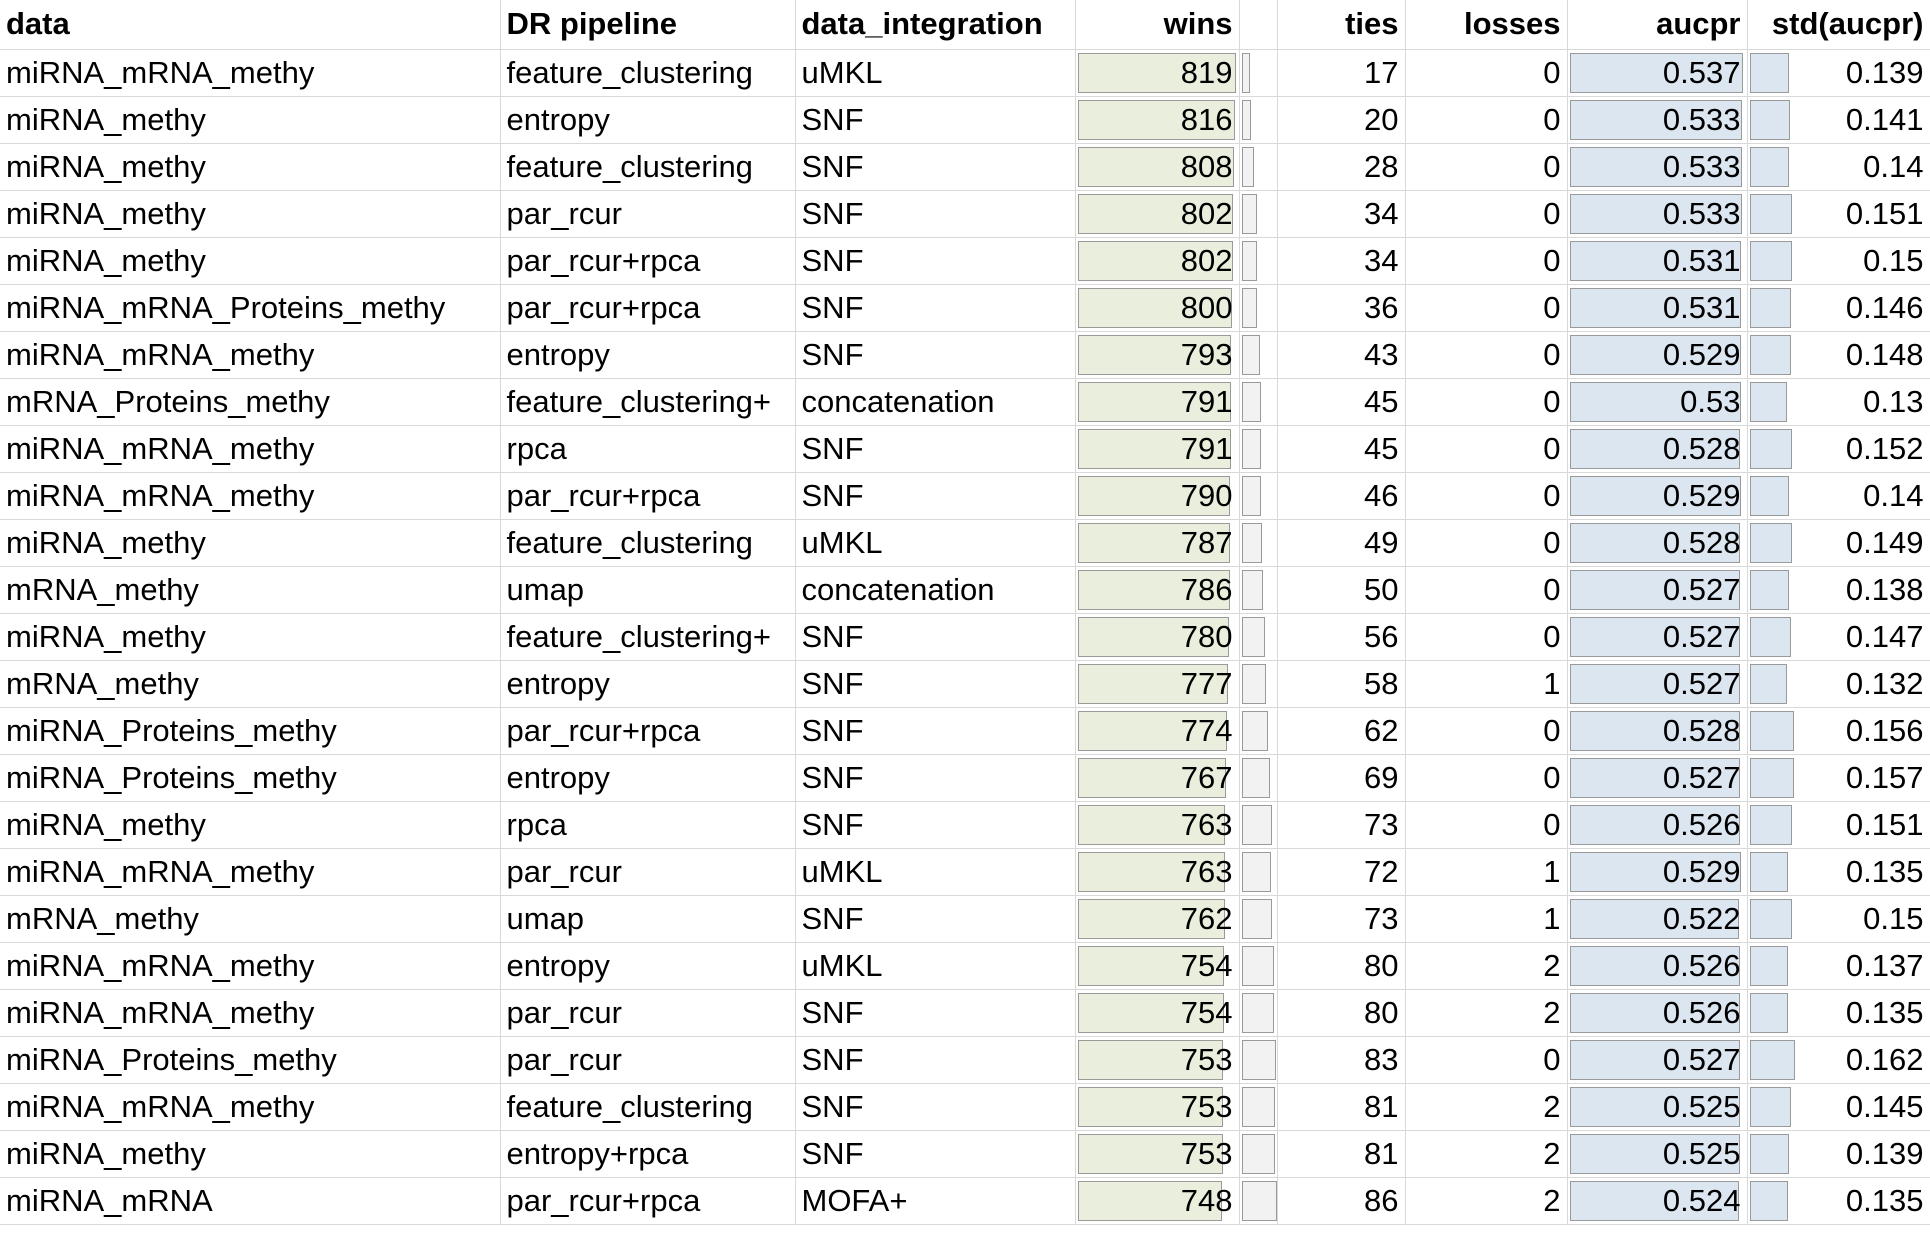  What do you see at coordinates (648, 825) in the screenshot?
I see `cell-dr-pipeline: rpca` at bounding box center [648, 825].